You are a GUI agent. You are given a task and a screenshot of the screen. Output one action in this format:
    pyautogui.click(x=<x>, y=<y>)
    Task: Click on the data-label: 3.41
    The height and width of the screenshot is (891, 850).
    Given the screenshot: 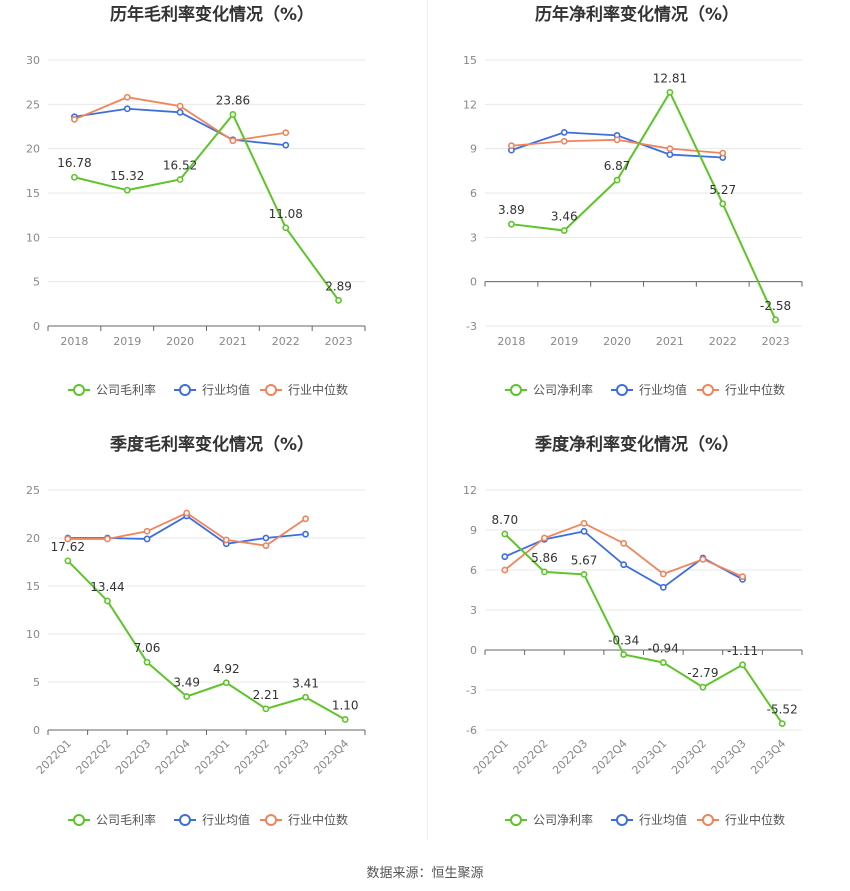 What is the action you would take?
    pyautogui.click(x=305, y=683)
    